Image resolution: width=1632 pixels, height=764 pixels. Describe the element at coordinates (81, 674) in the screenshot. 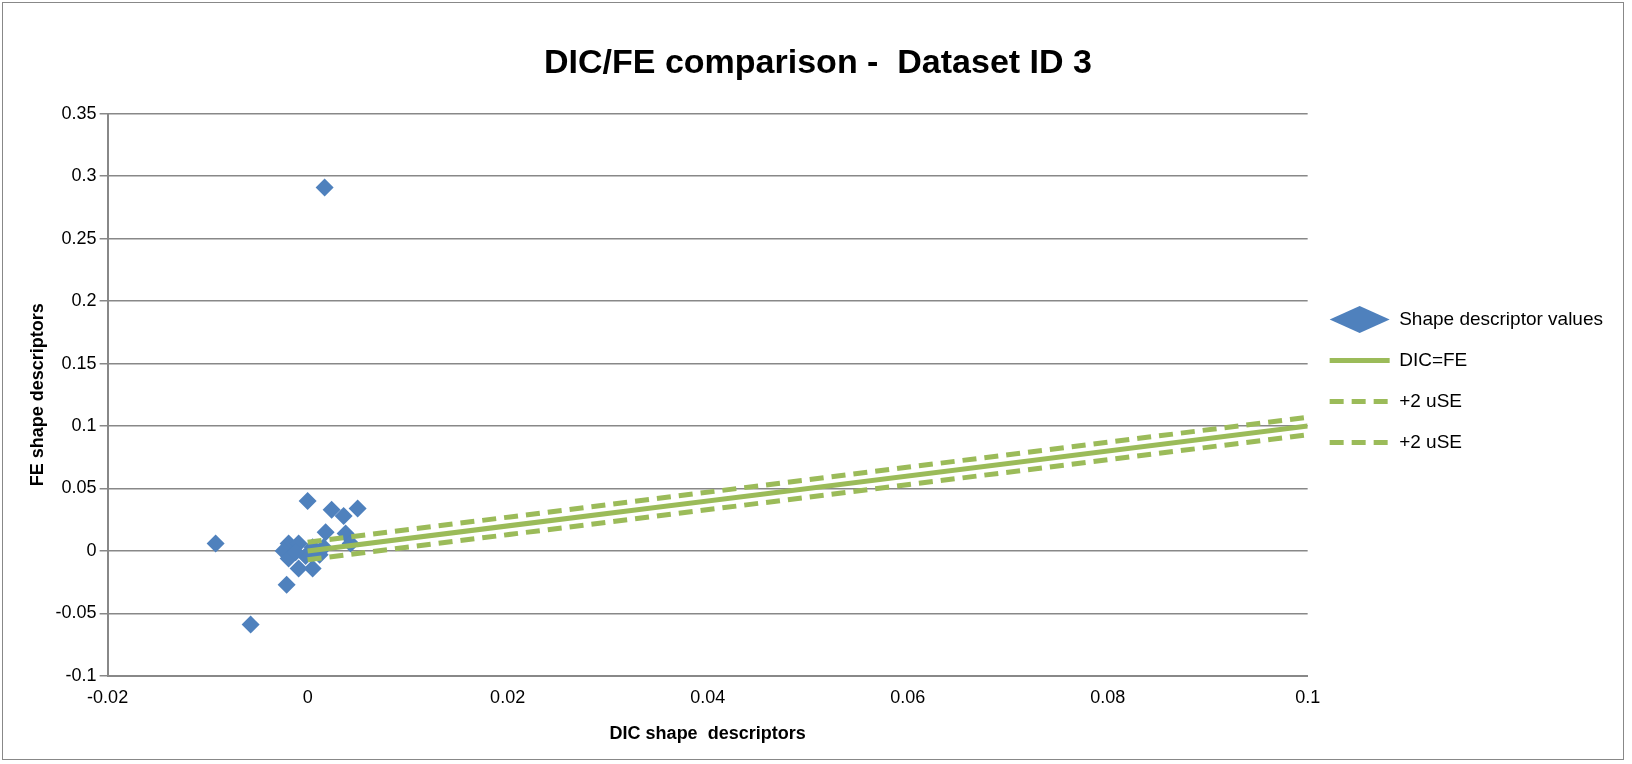

I see `y-tick-label: -0.1` at that location.